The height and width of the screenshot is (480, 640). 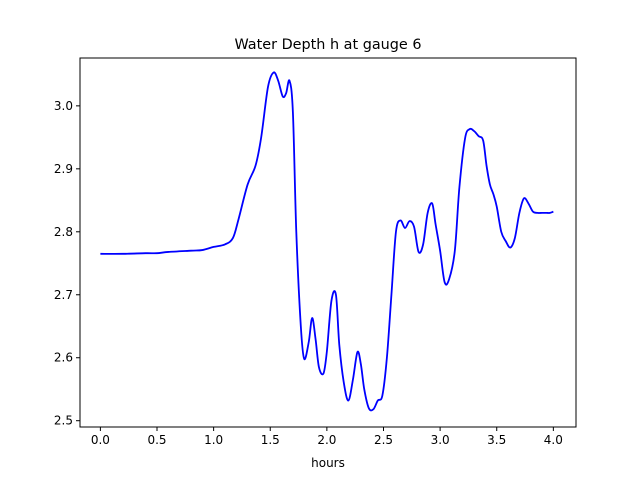 What do you see at coordinates (63, 358) in the screenshot?
I see `y-tick-label: 2.6` at bounding box center [63, 358].